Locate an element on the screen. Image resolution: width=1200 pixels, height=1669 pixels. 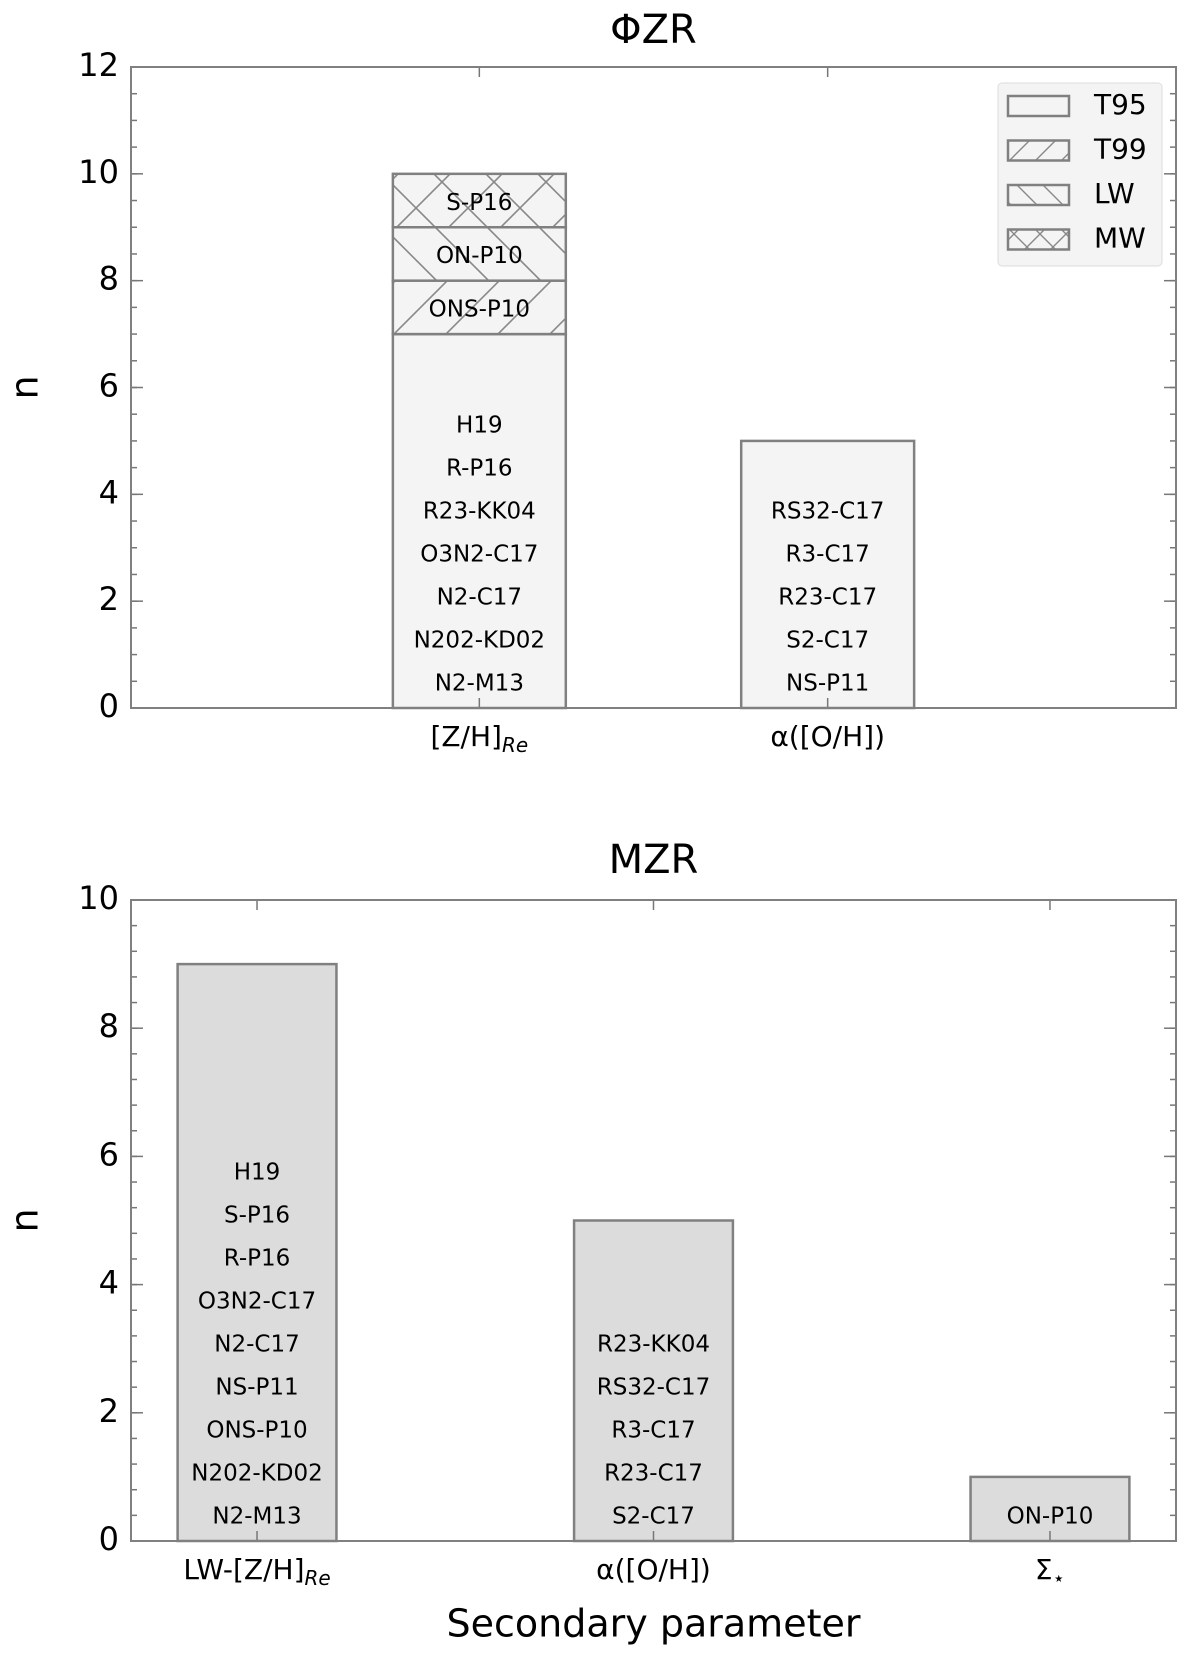
x-tick-subscript: ⋆ is located at coordinates (1059, 1578).